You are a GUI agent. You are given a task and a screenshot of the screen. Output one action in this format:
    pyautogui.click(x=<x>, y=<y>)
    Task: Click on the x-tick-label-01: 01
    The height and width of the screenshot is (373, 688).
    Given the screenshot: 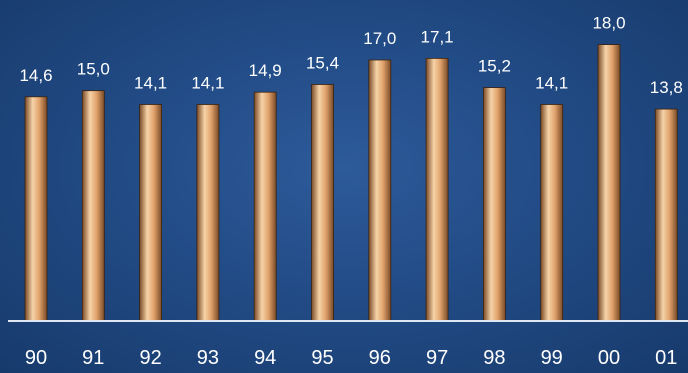 What is the action you would take?
    pyautogui.click(x=666, y=358)
    